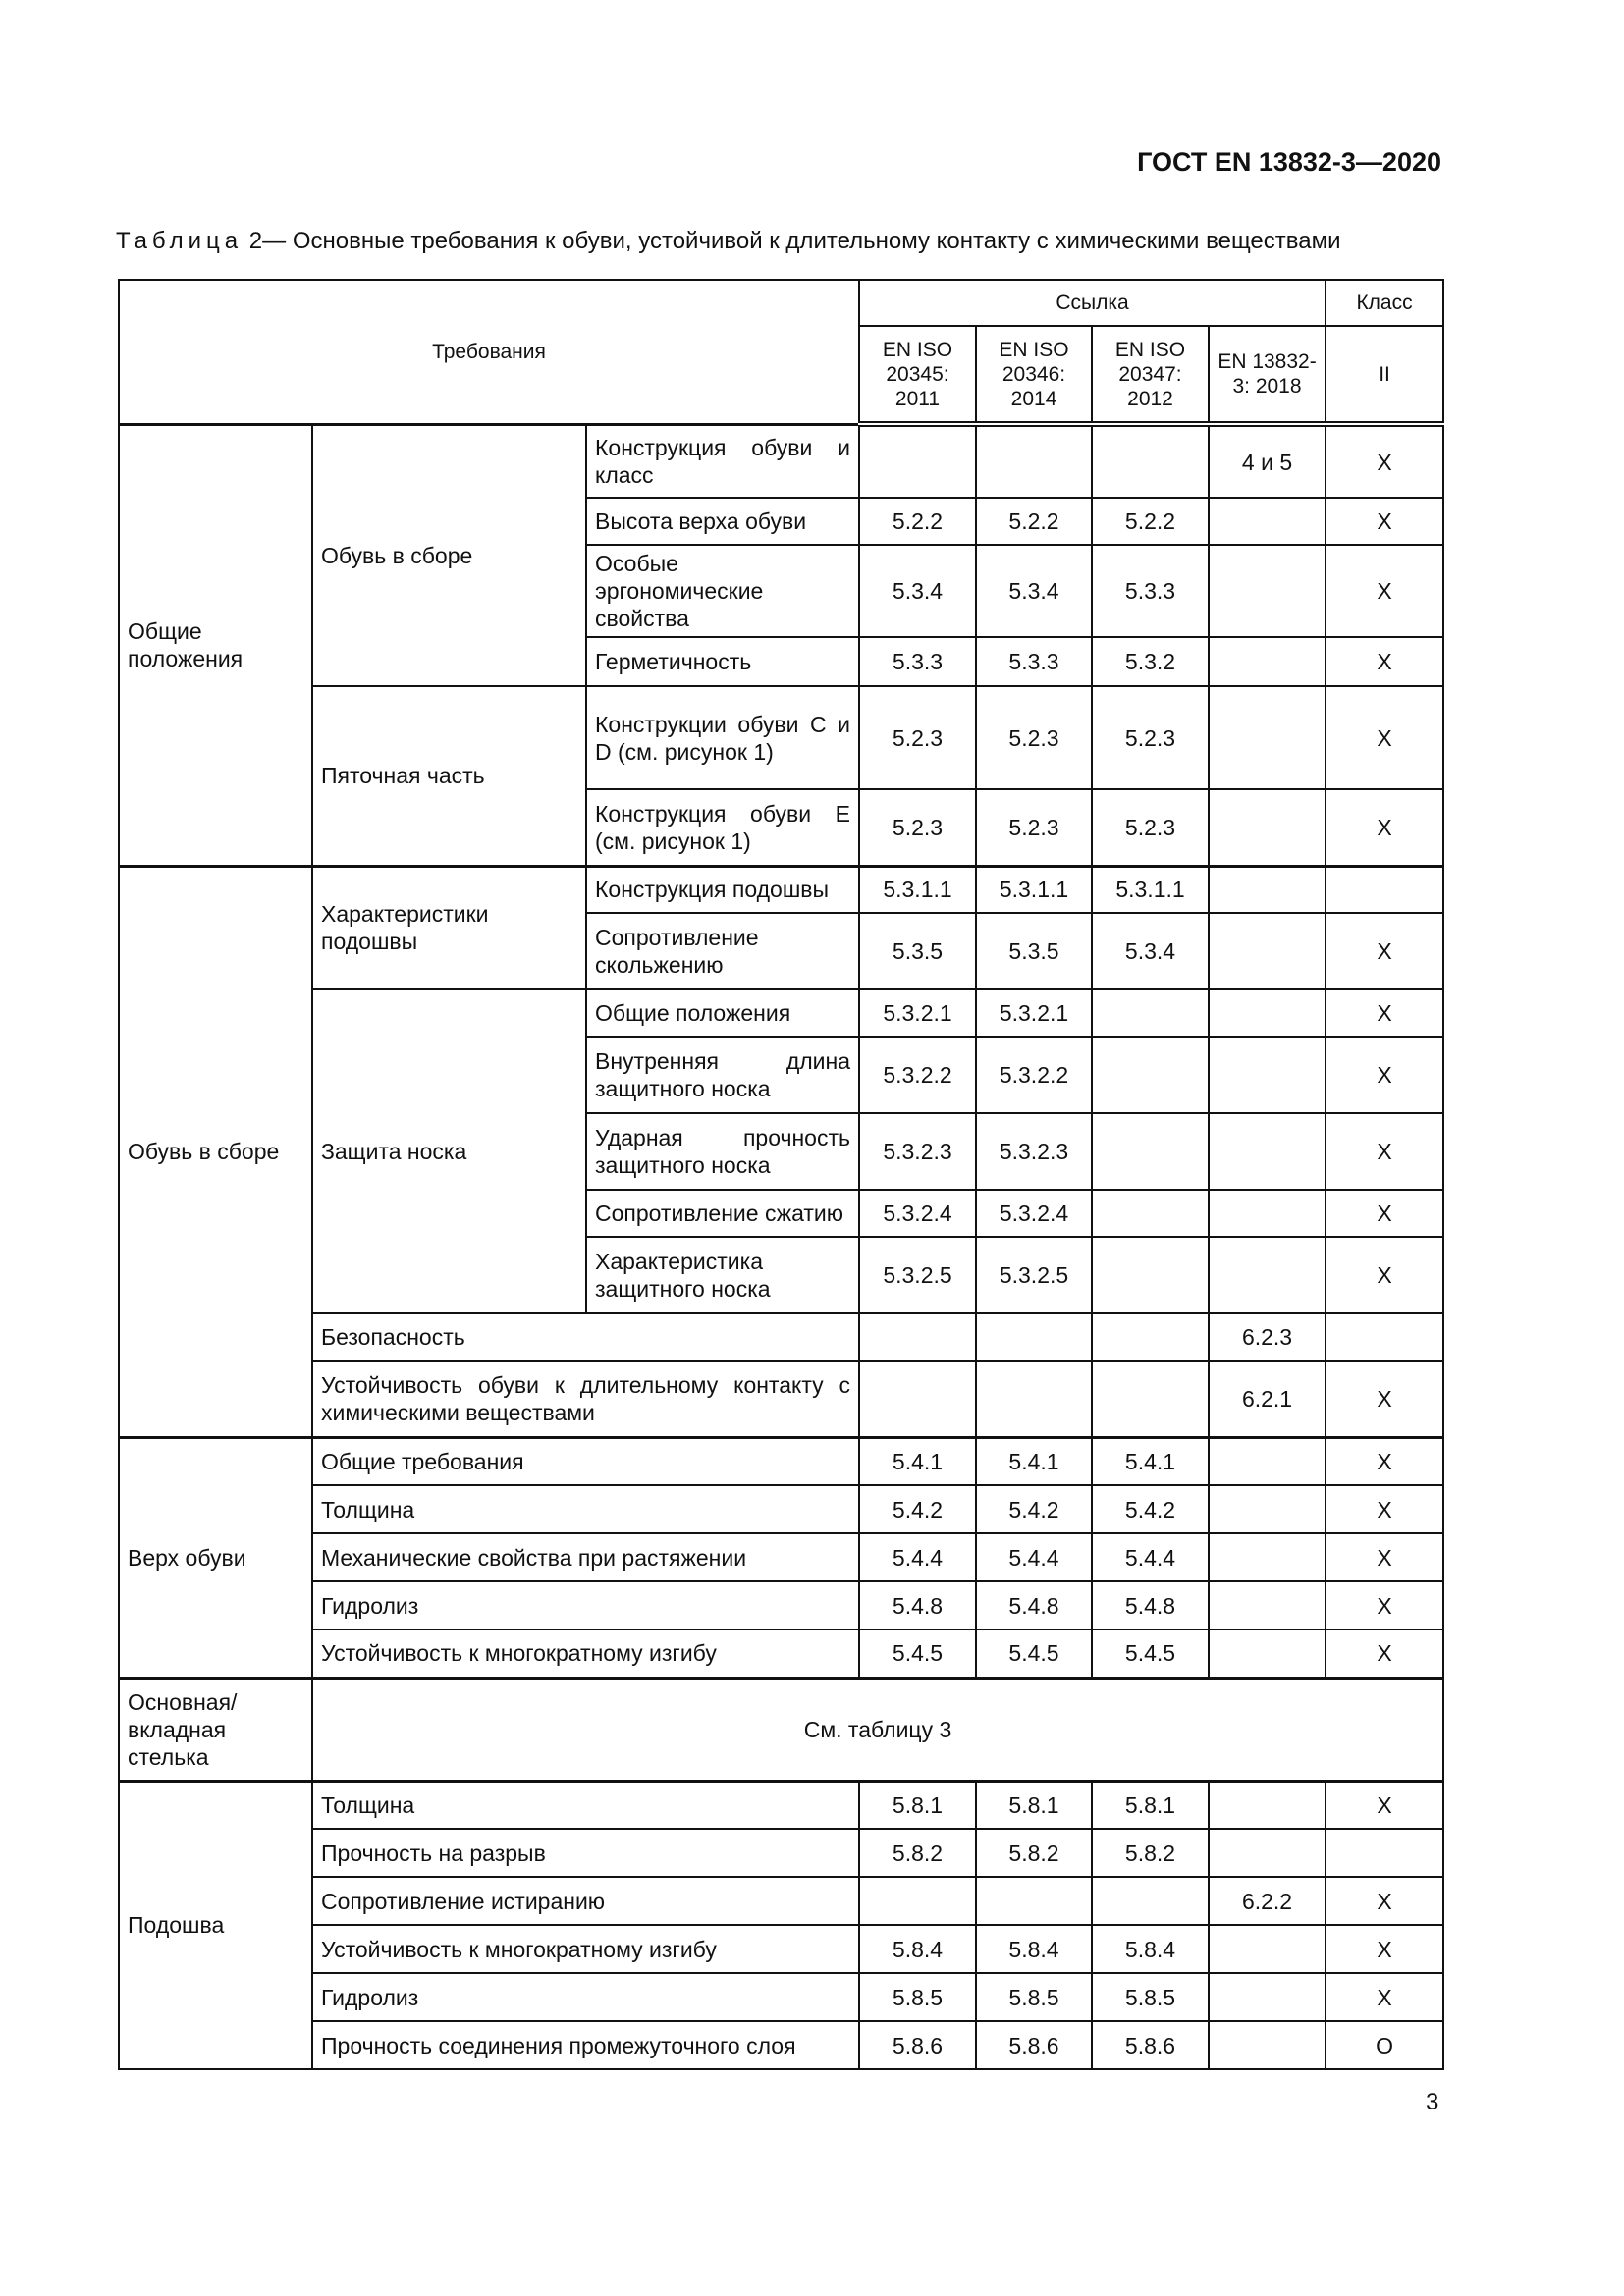 This screenshot has height=2296, width=1624. I want to click on reference-cell: 5.4.1, so click(1034, 1460).